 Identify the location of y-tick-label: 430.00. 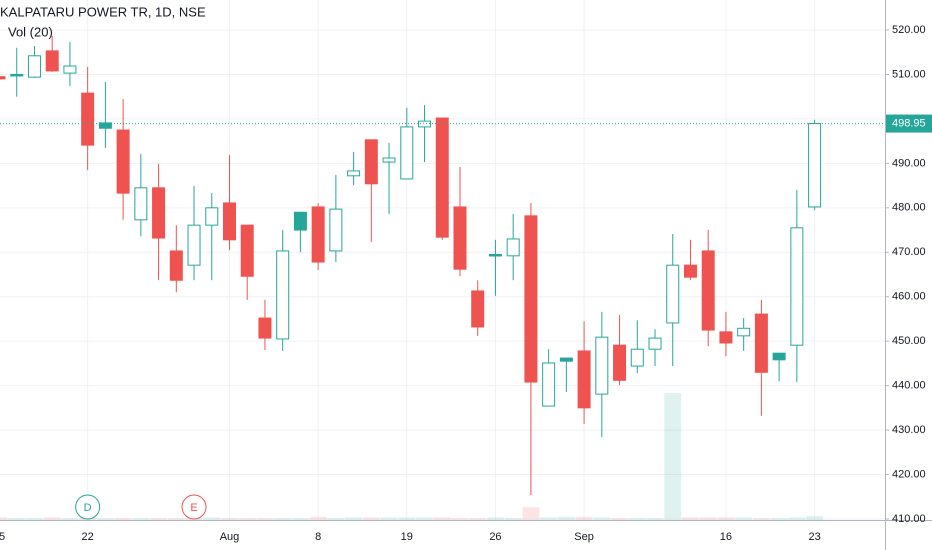
(909, 430).